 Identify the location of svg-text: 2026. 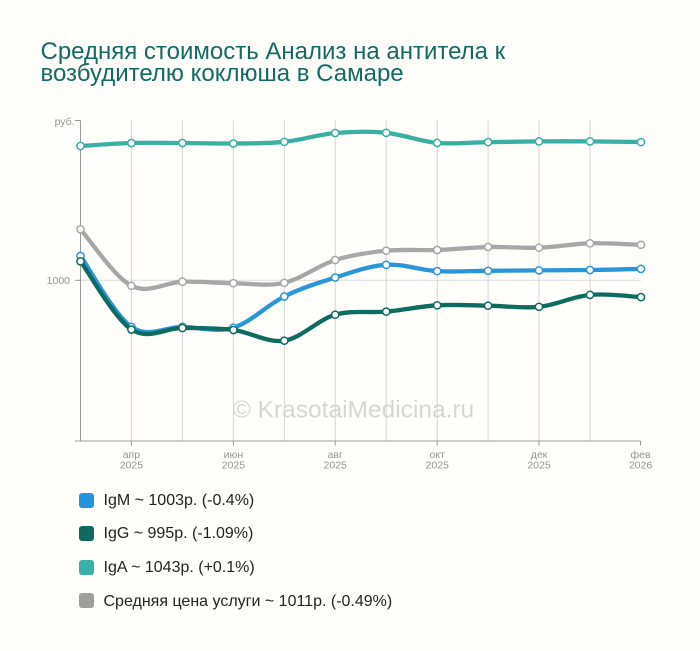
(641, 465).